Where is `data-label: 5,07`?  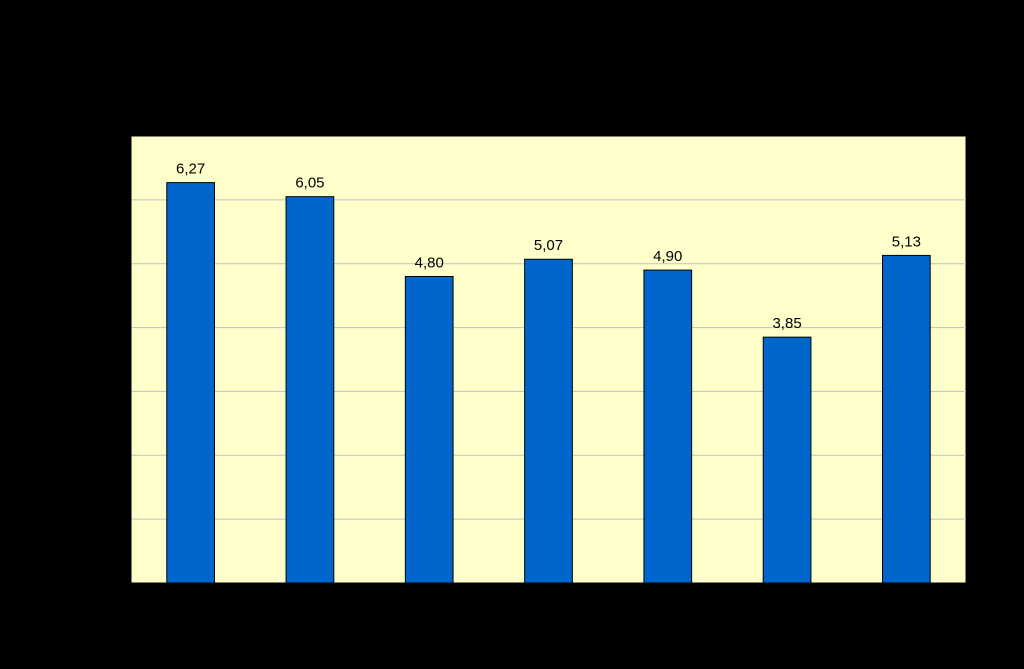 data-label: 5,07 is located at coordinates (548, 245).